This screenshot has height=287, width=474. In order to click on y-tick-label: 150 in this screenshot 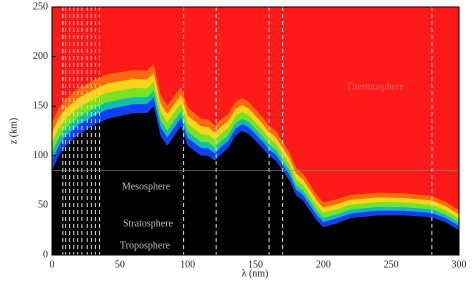, I will do `click(40, 105)`.